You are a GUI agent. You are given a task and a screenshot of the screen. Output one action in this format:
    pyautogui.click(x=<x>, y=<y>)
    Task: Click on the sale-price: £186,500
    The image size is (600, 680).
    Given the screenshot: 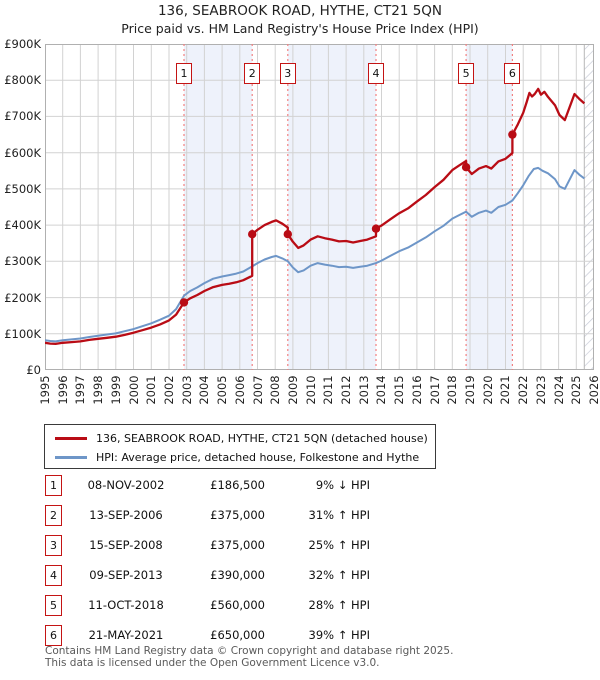 What is the action you would take?
    pyautogui.click(x=237, y=485)
    